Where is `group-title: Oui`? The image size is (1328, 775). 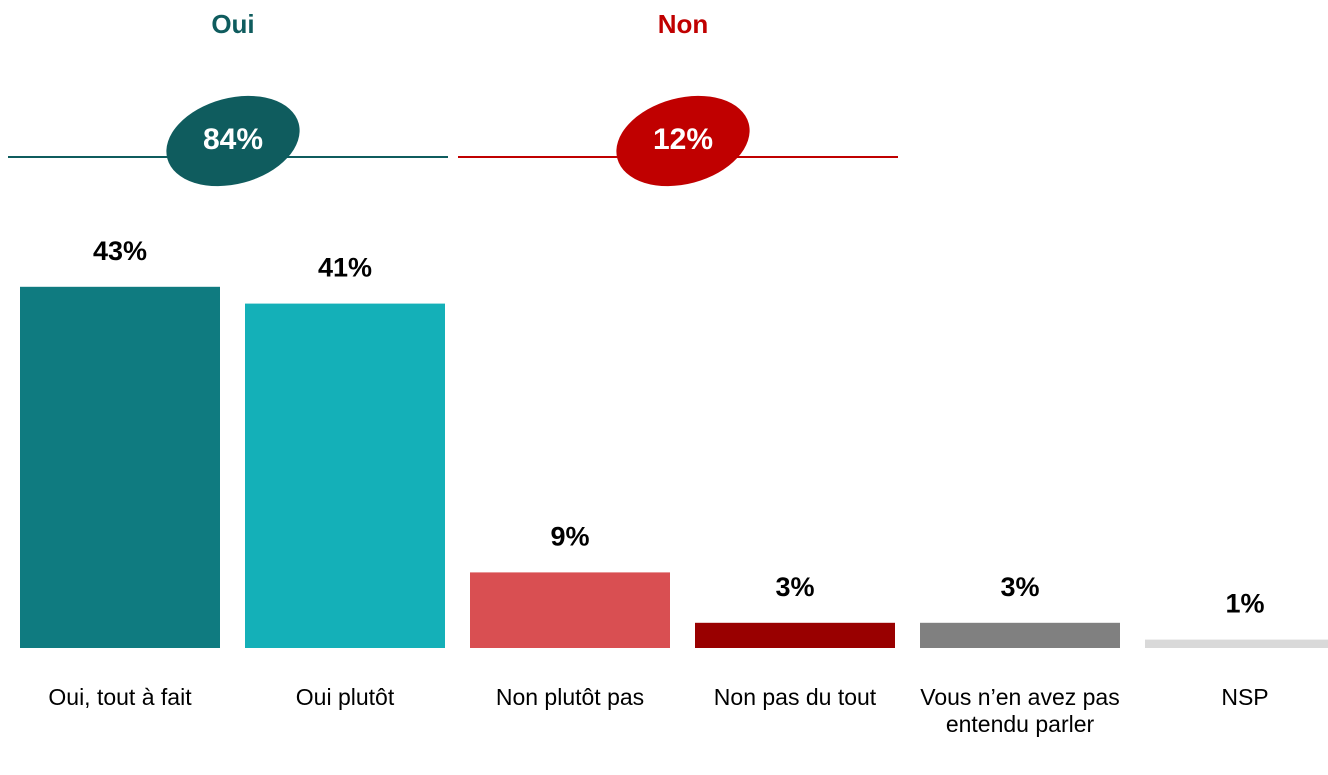
group-title: Oui is located at coordinates (232, 24).